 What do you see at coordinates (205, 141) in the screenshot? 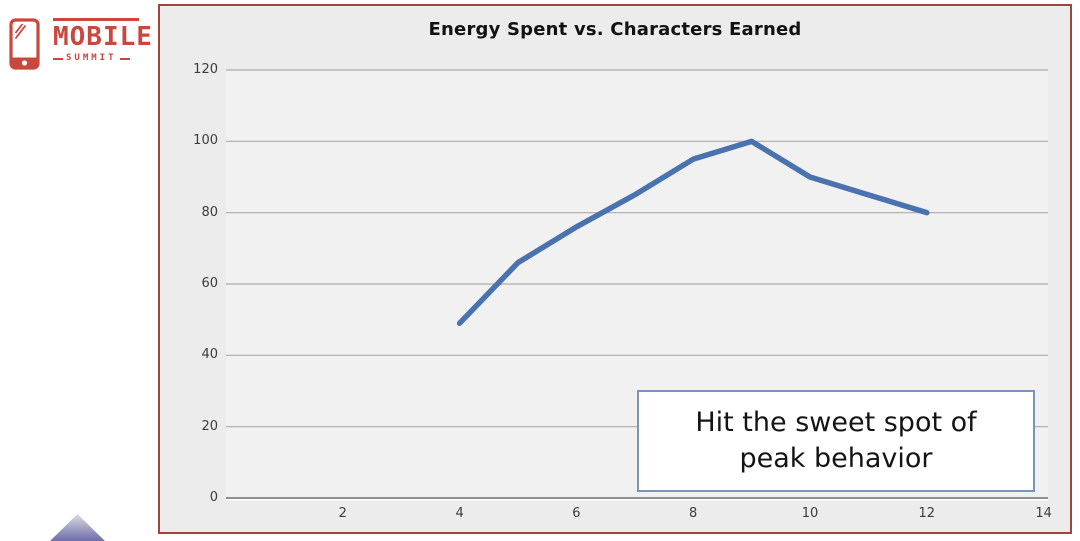
I see `y-tick-label: 100` at bounding box center [205, 141].